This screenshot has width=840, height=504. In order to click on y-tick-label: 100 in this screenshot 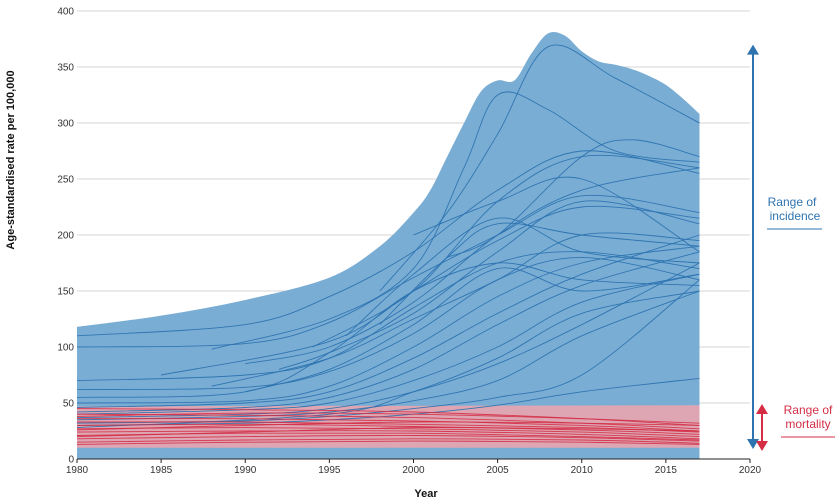, I will do `click(65, 348)`.